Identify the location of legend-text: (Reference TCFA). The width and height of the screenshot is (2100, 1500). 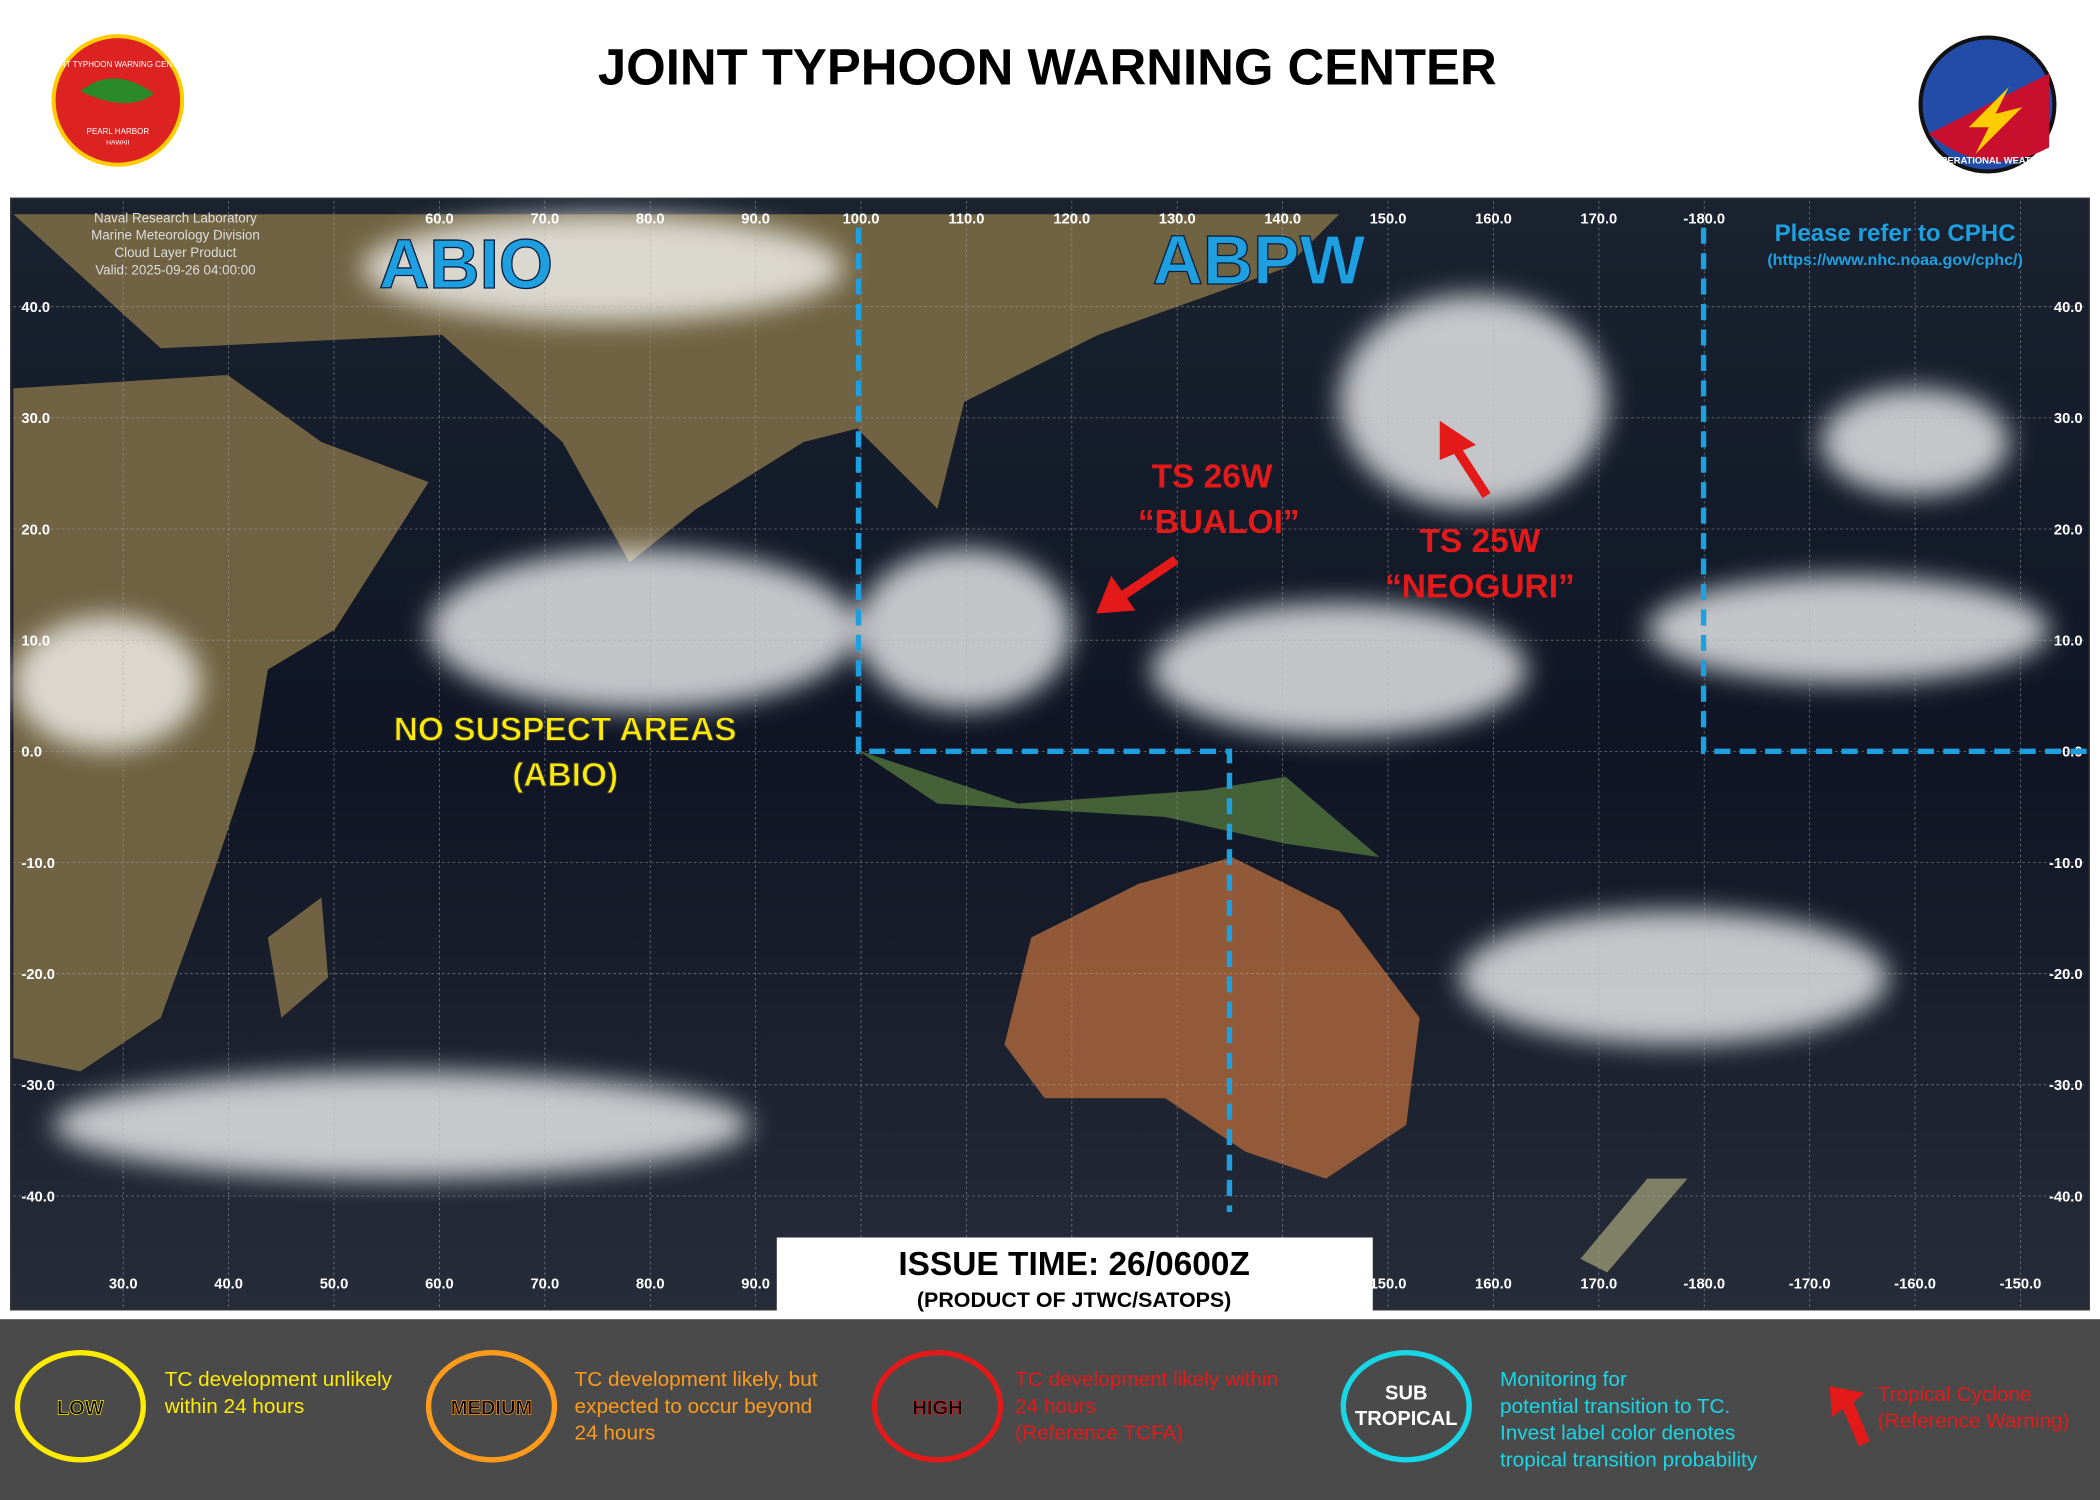
(1099, 1433).